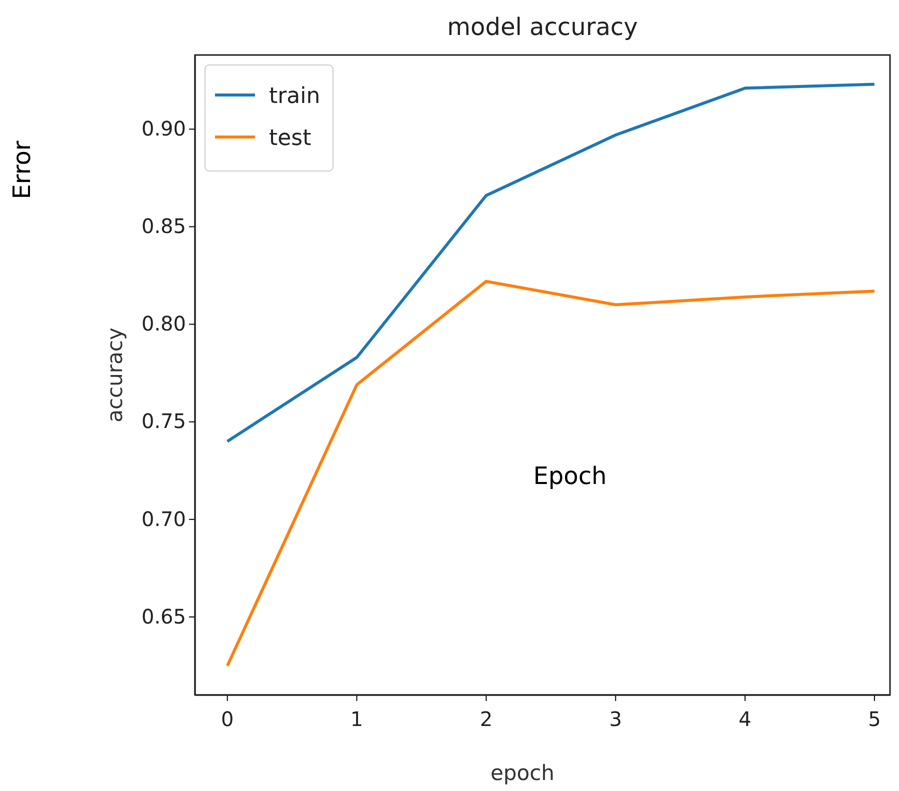  What do you see at coordinates (745, 719) in the screenshot?
I see `x-tick-label: 4` at bounding box center [745, 719].